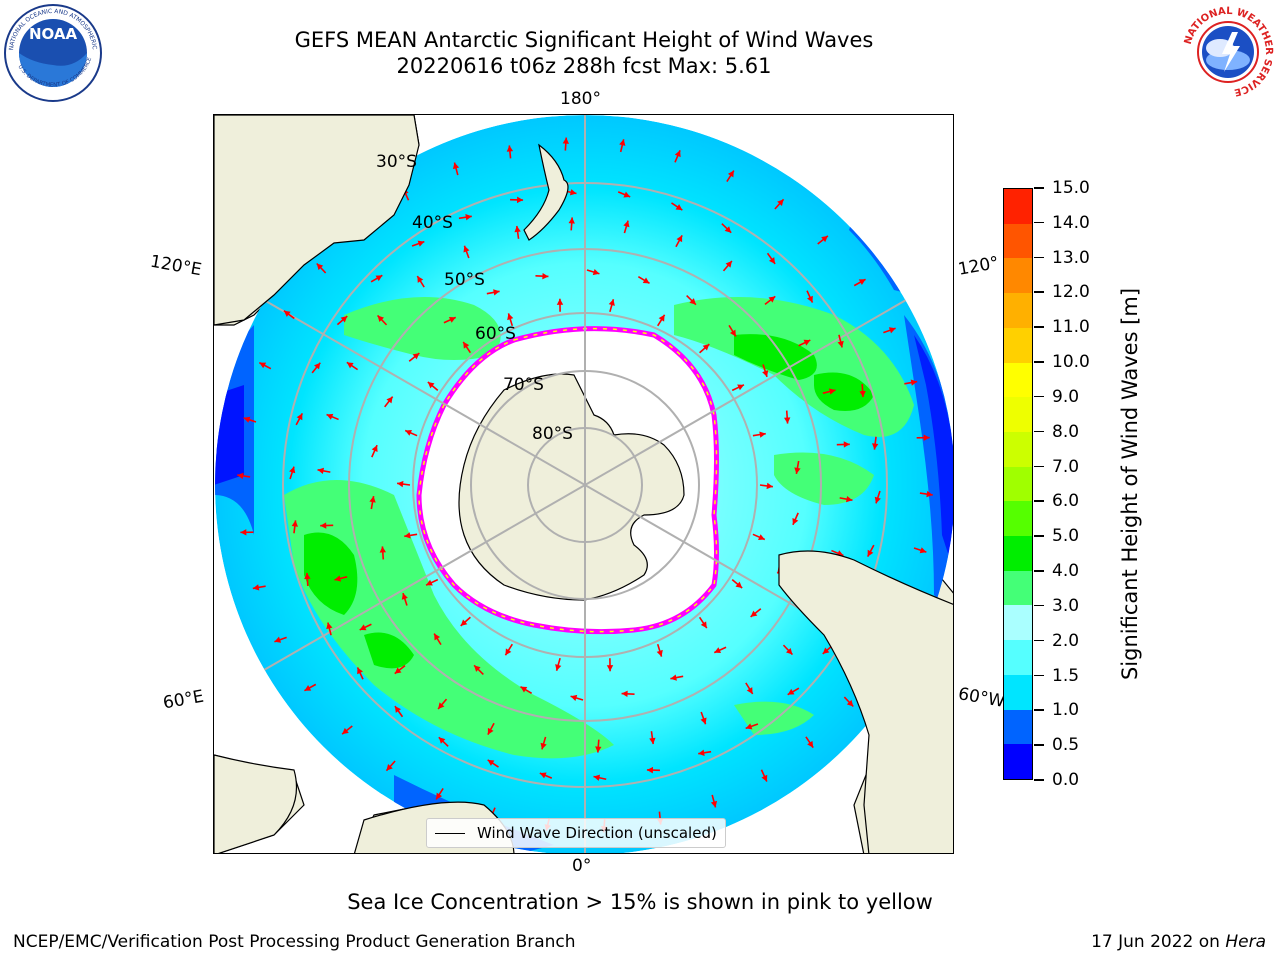 Image resolution: width=1280 pixels, height=960 pixels. Describe the element at coordinates (552, 434) in the screenshot. I see `lat-label-80s: 80°S` at that location.